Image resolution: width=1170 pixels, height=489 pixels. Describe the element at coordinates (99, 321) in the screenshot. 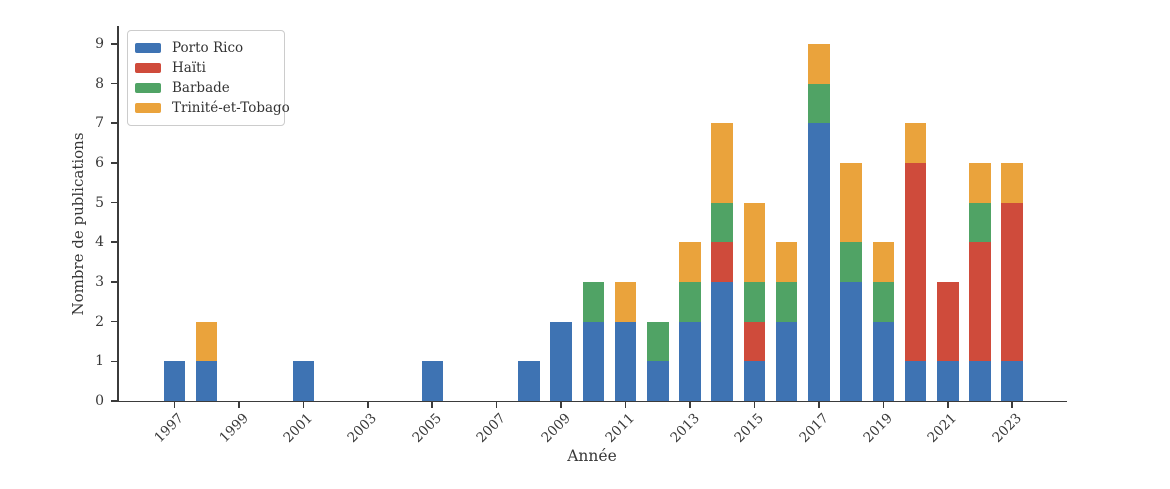

I see `y-tick-label: 2` at that location.